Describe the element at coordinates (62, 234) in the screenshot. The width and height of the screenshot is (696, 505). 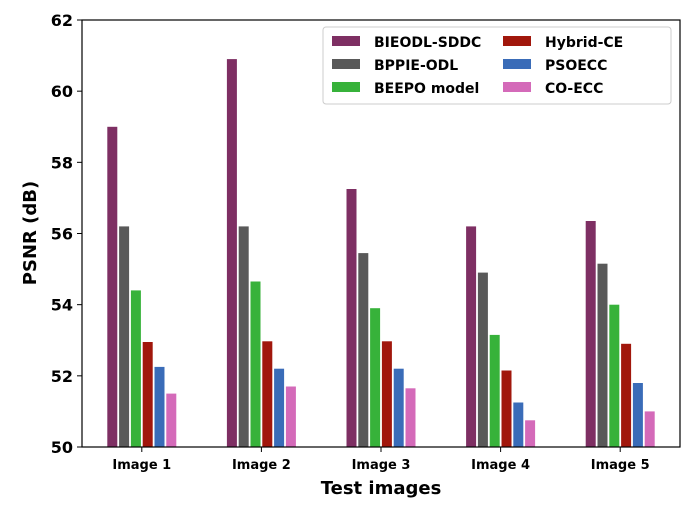
I see `y-tick-label: 56` at that location.